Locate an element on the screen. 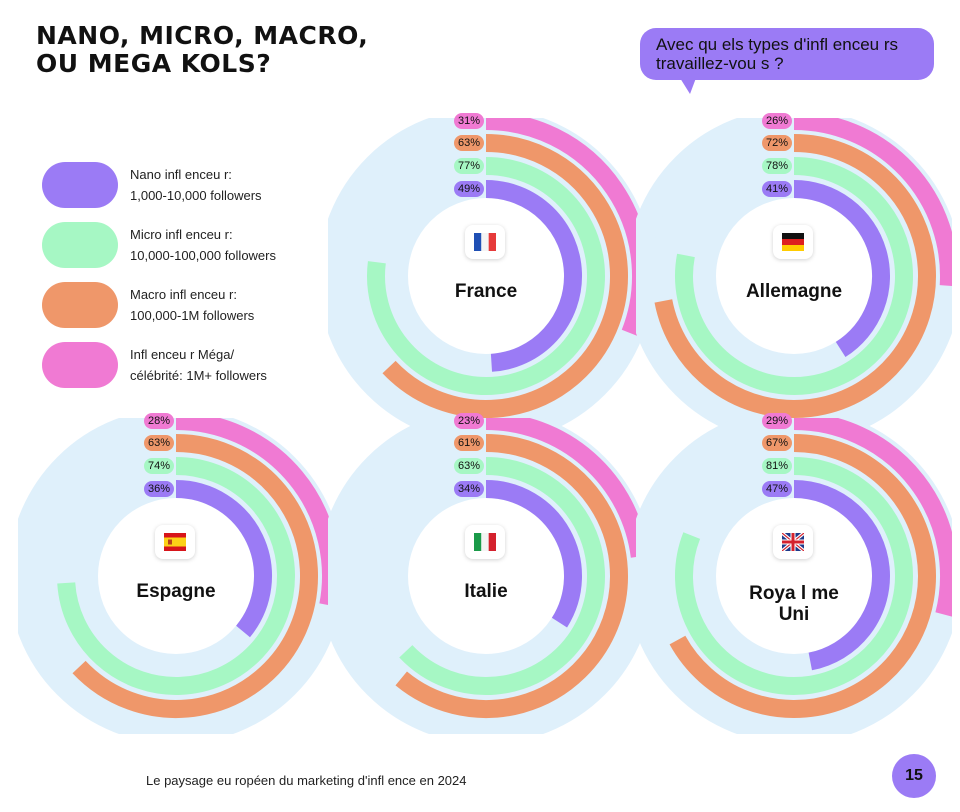 The width and height of the screenshot is (960, 812). chart-espagne: 36% 74% 63% 28% Espagne is located at coordinates (176, 573).